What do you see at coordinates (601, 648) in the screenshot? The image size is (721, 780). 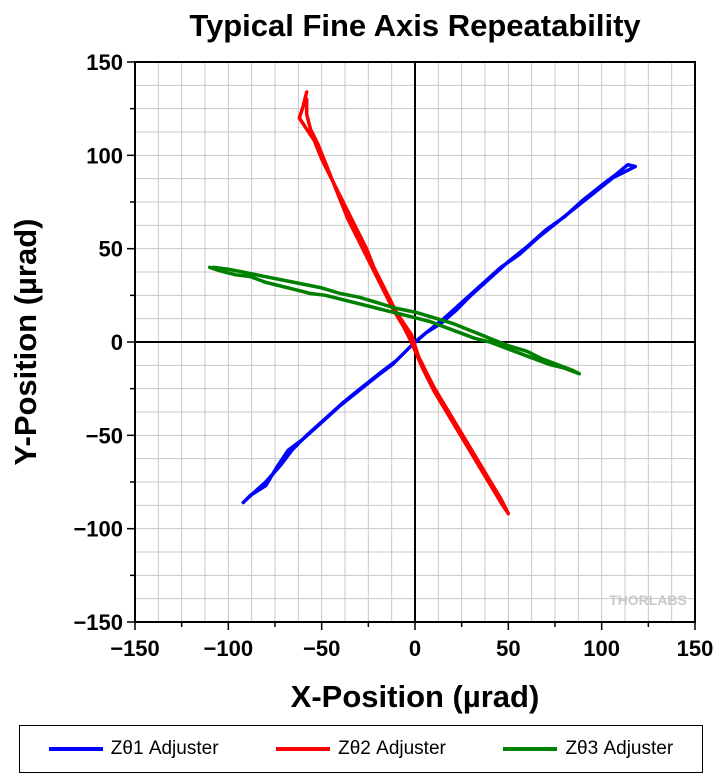 I see `x-tick-label: 100` at bounding box center [601, 648].